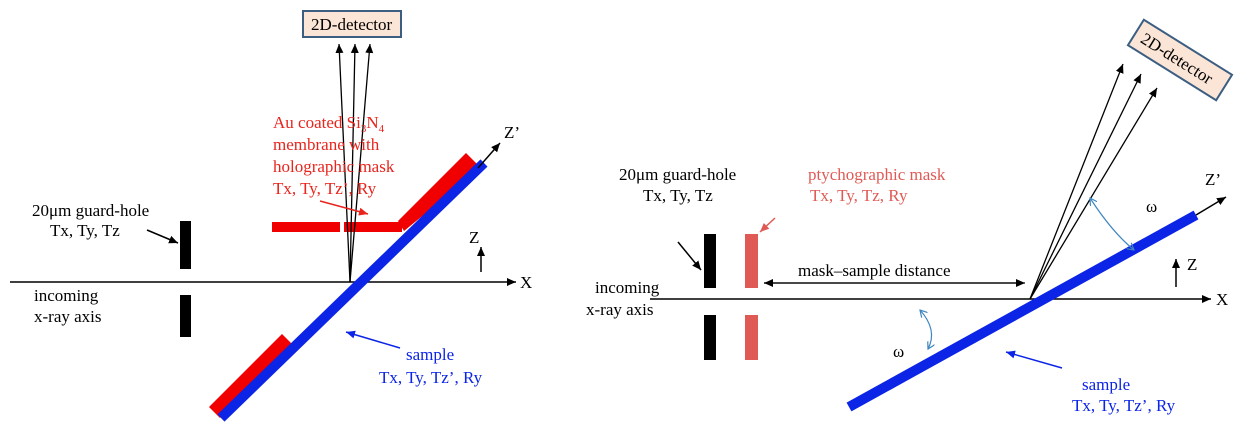  Describe the element at coordinates (767, 225) in the screenshot. I see `right-mask-pointer` at that location.